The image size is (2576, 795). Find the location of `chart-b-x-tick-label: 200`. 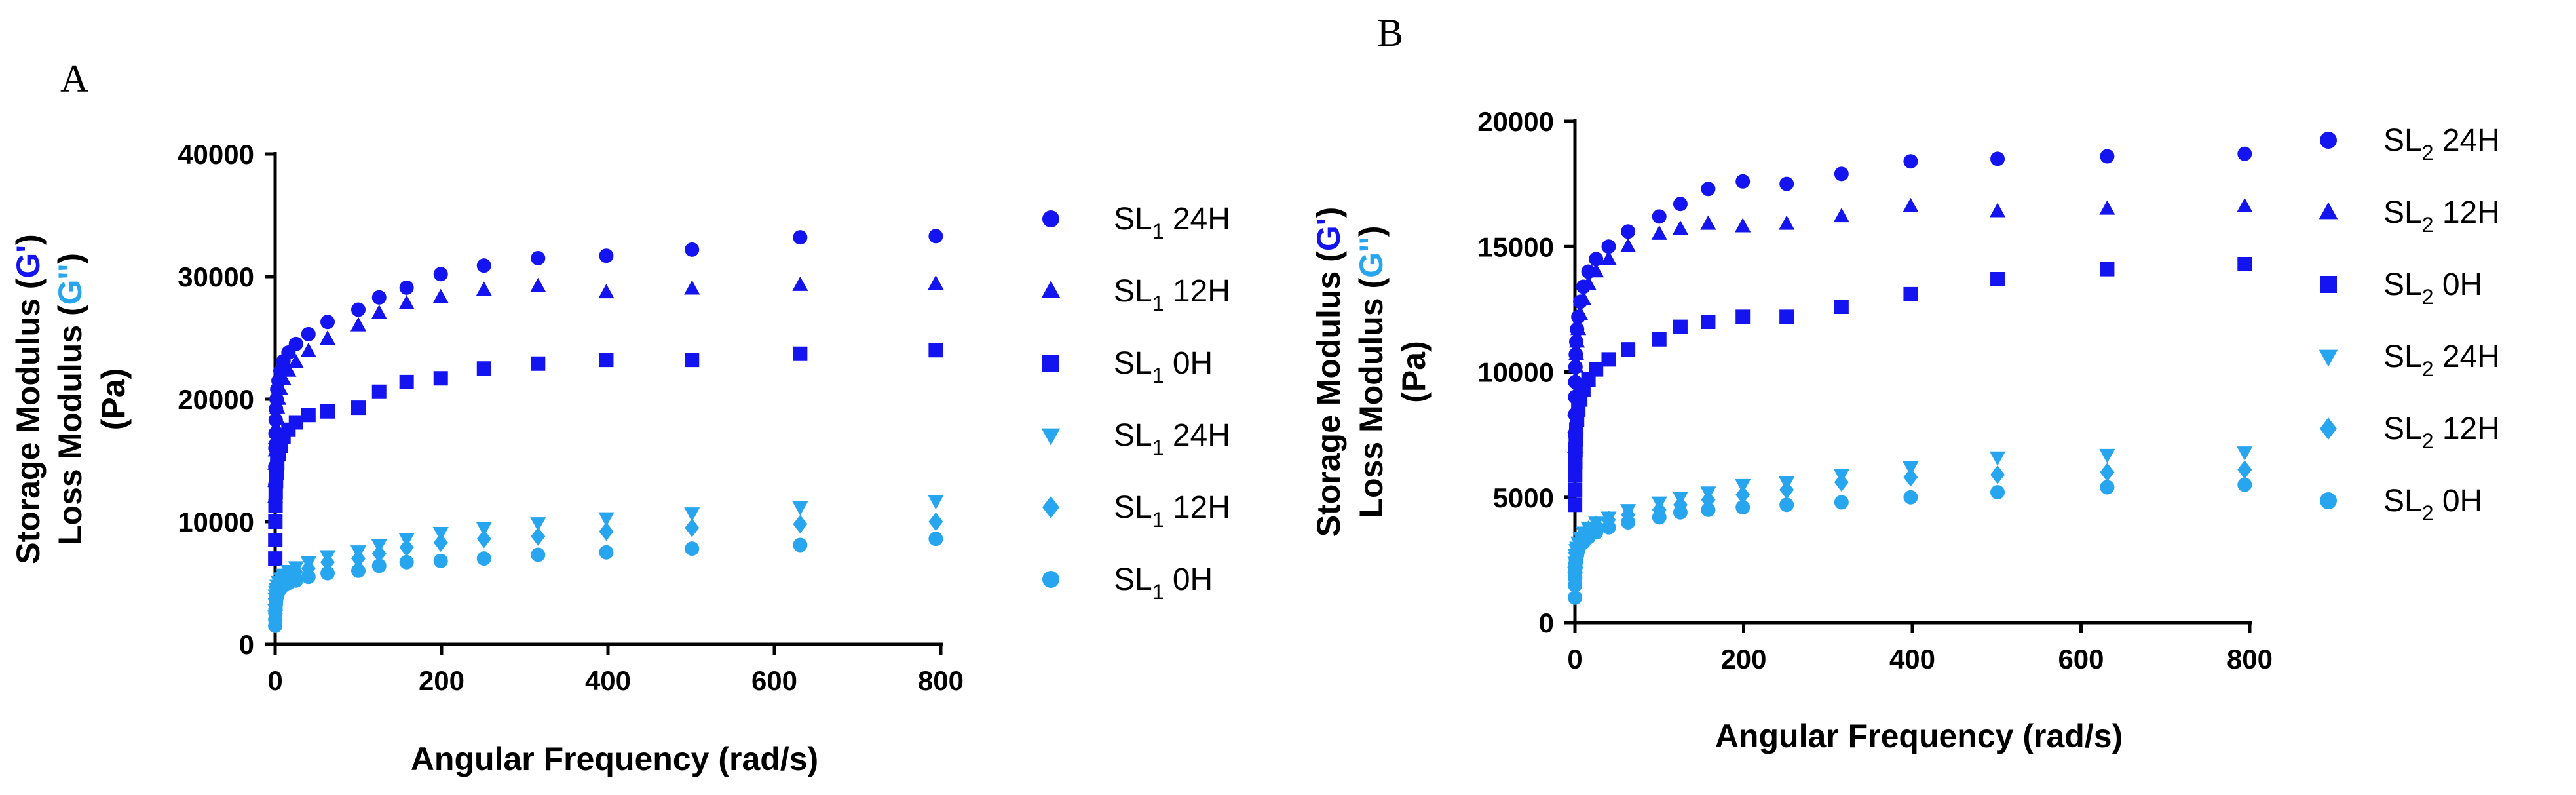

chart-b-x-tick-label: 200 is located at coordinates (1743, 659).